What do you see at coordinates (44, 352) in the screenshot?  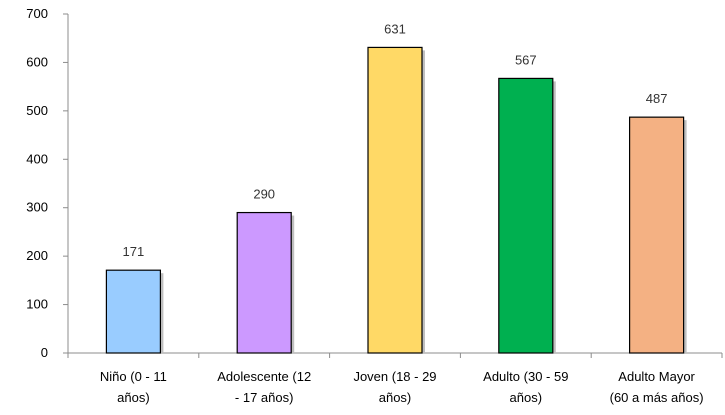 I see `y-tick-label: 0` at bounding box center [44, 352].